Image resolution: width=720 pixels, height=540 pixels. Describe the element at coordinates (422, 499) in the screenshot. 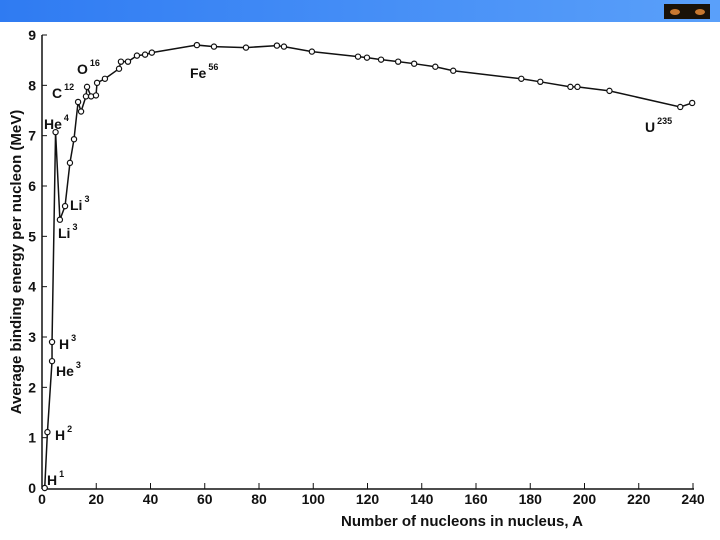

I see `x-tick-label: 140` at that location.